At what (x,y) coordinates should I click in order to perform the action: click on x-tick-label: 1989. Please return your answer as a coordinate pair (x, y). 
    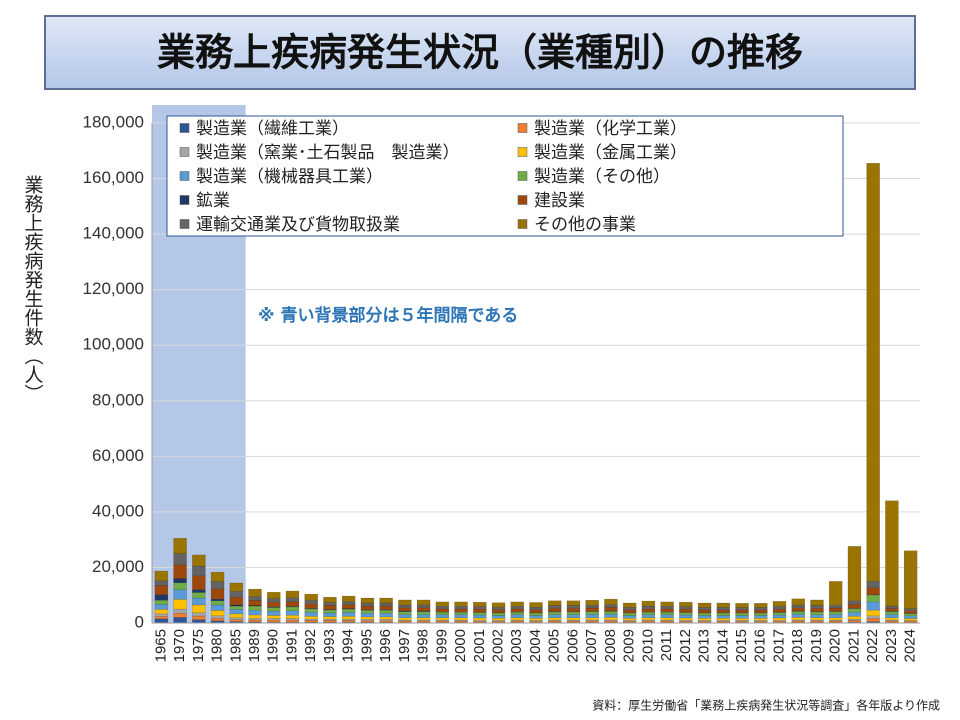
    Looking at the image, I should click on (254, 645).